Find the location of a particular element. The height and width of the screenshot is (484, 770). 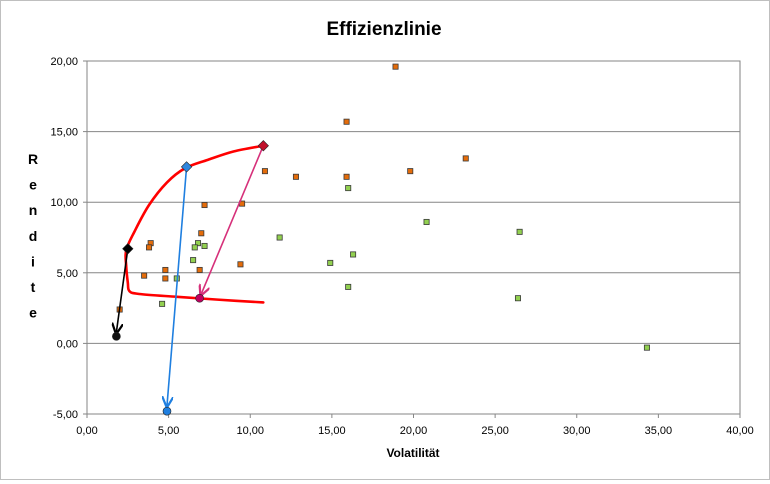

x-tick-label: 15,00 is located at coordinates (332, 431).